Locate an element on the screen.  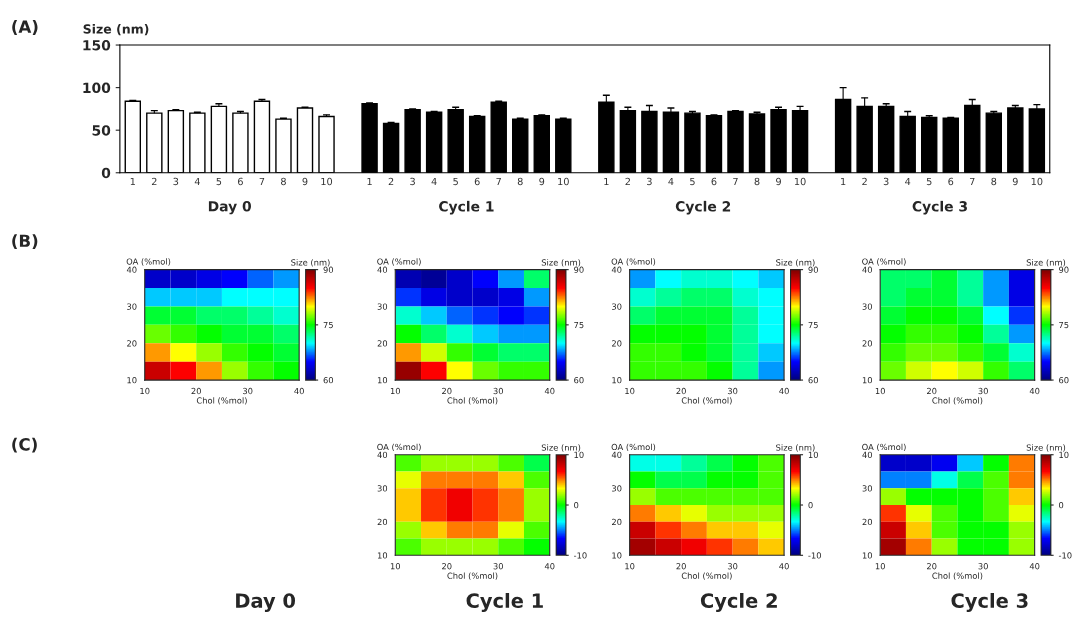
y-tick-label: 150 is located at coordinates (97, 45).